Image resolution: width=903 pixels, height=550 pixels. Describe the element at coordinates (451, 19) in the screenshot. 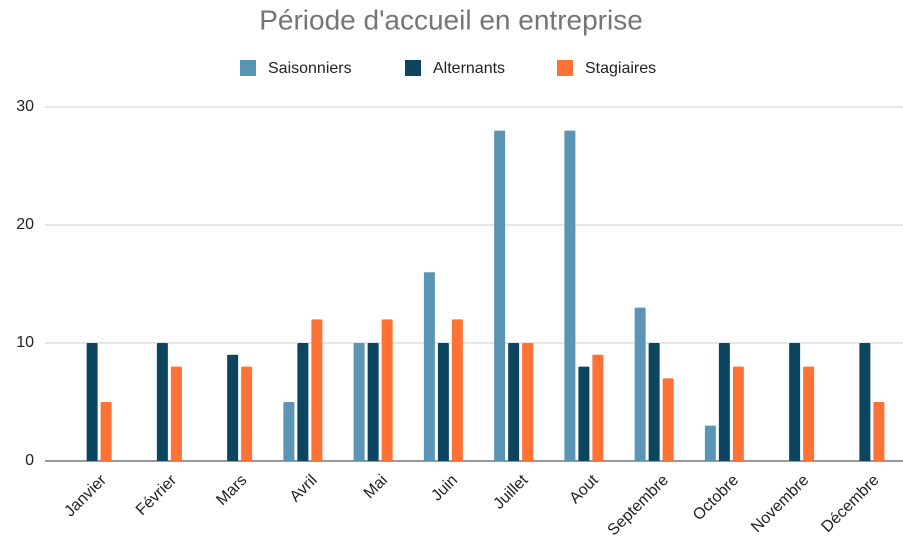

I see `chart-title: Période d'accueil en entreprise` at that location.